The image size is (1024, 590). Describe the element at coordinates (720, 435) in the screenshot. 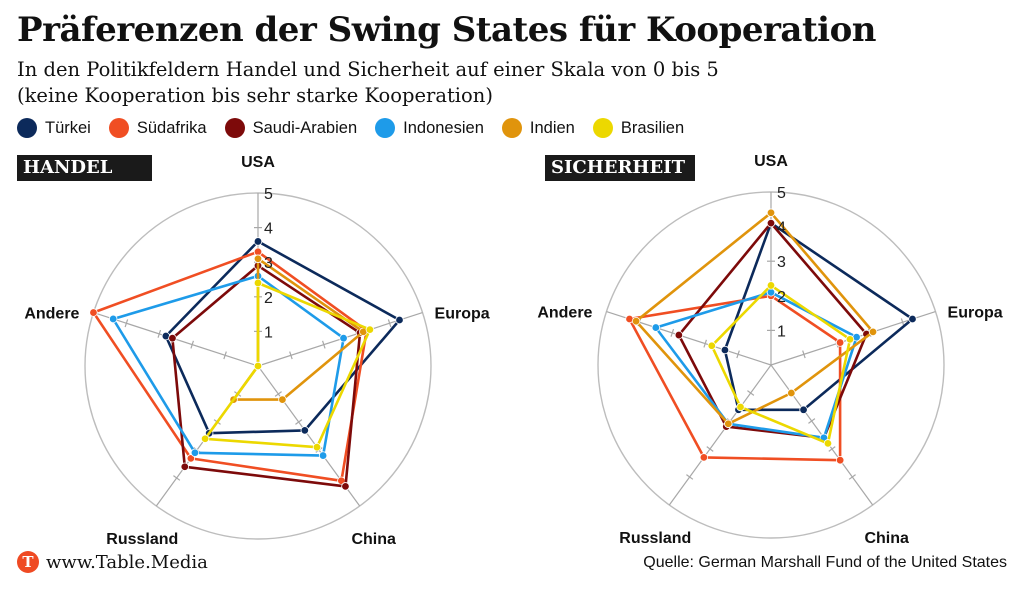

I see `axis-spoke` at that location.